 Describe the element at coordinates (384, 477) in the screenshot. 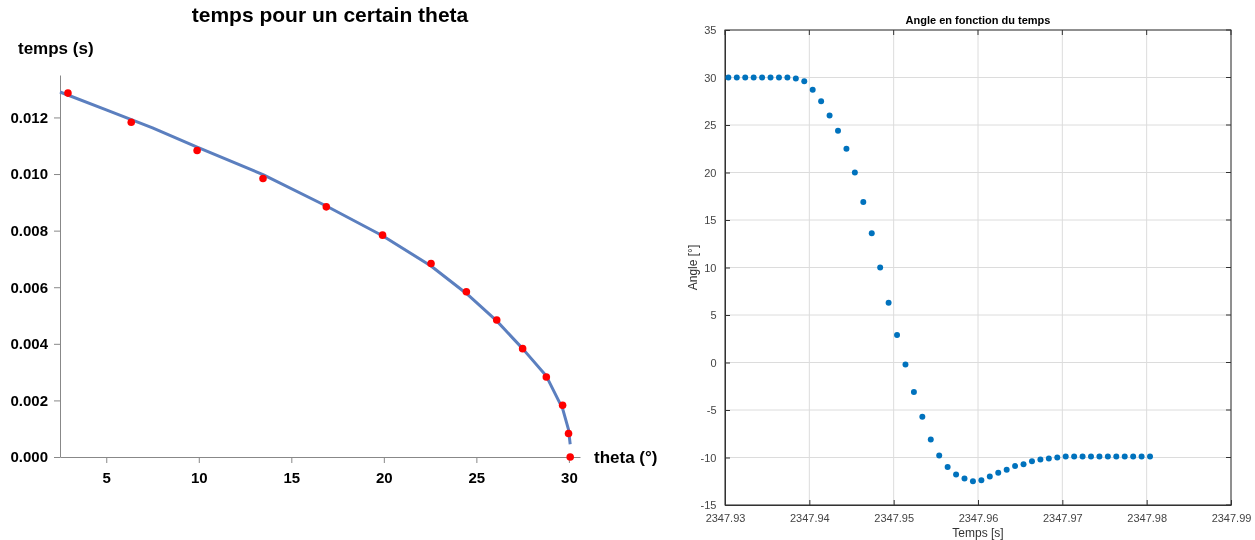

I see `x-tick-label: 20` at that location.